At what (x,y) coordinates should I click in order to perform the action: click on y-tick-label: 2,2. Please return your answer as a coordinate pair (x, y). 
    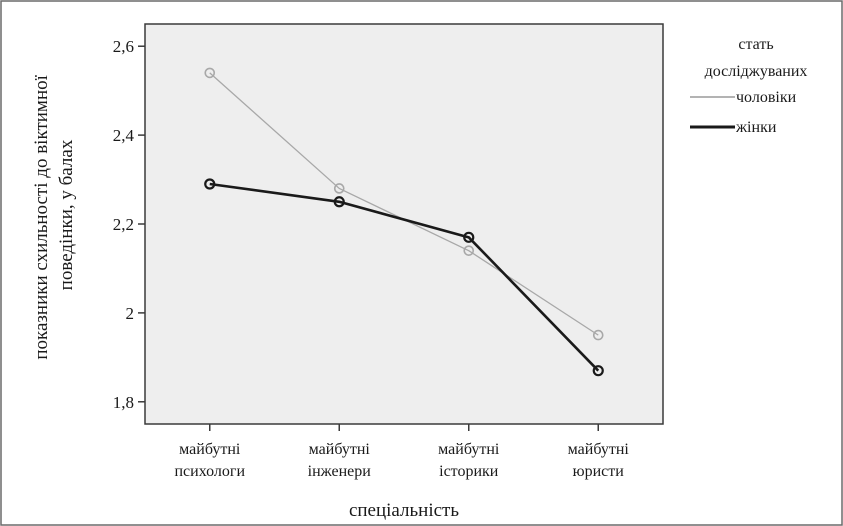
    Looking at the image, I should click on (123, 224).